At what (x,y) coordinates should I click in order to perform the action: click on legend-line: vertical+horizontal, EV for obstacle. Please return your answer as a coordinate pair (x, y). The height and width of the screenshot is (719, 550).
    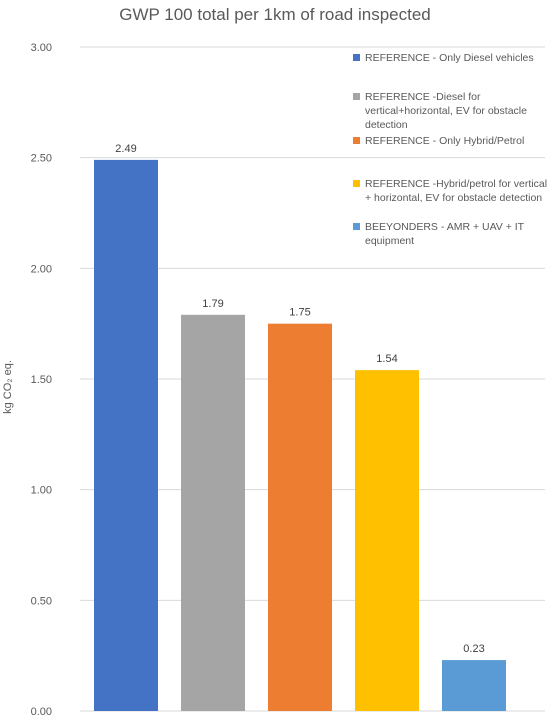
    Looking at the image, I should click on (446, 111).